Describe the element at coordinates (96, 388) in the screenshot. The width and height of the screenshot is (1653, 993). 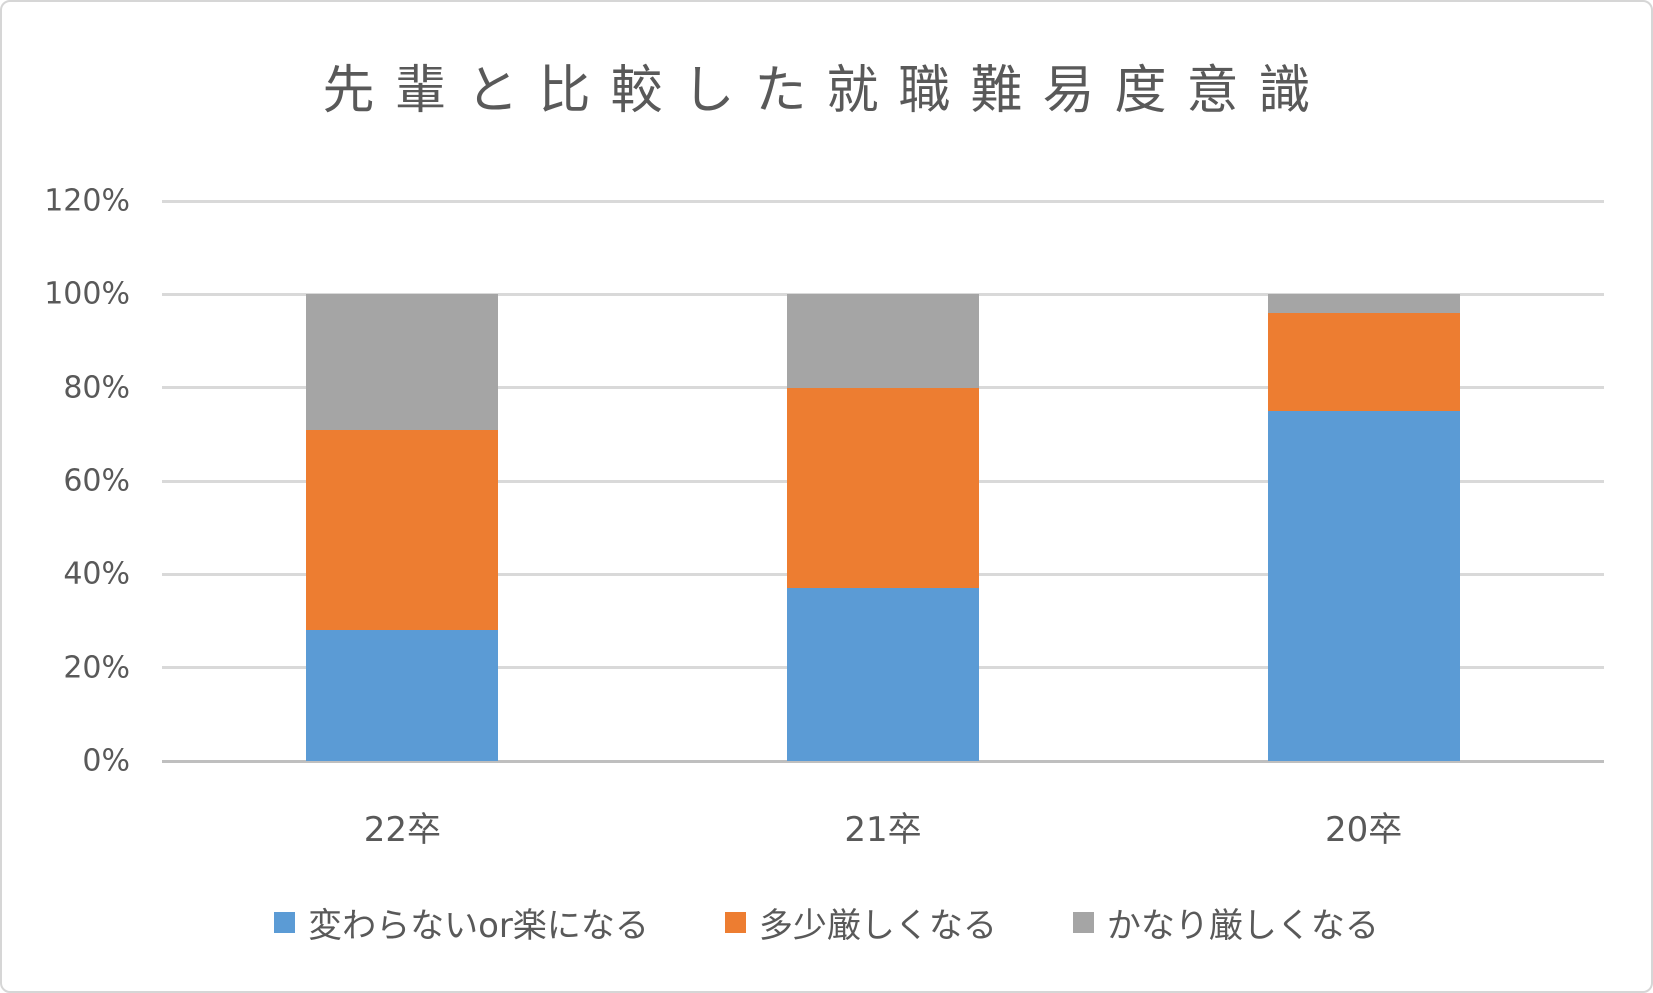
I see `y-axis-tick-label: 80%` at that location.